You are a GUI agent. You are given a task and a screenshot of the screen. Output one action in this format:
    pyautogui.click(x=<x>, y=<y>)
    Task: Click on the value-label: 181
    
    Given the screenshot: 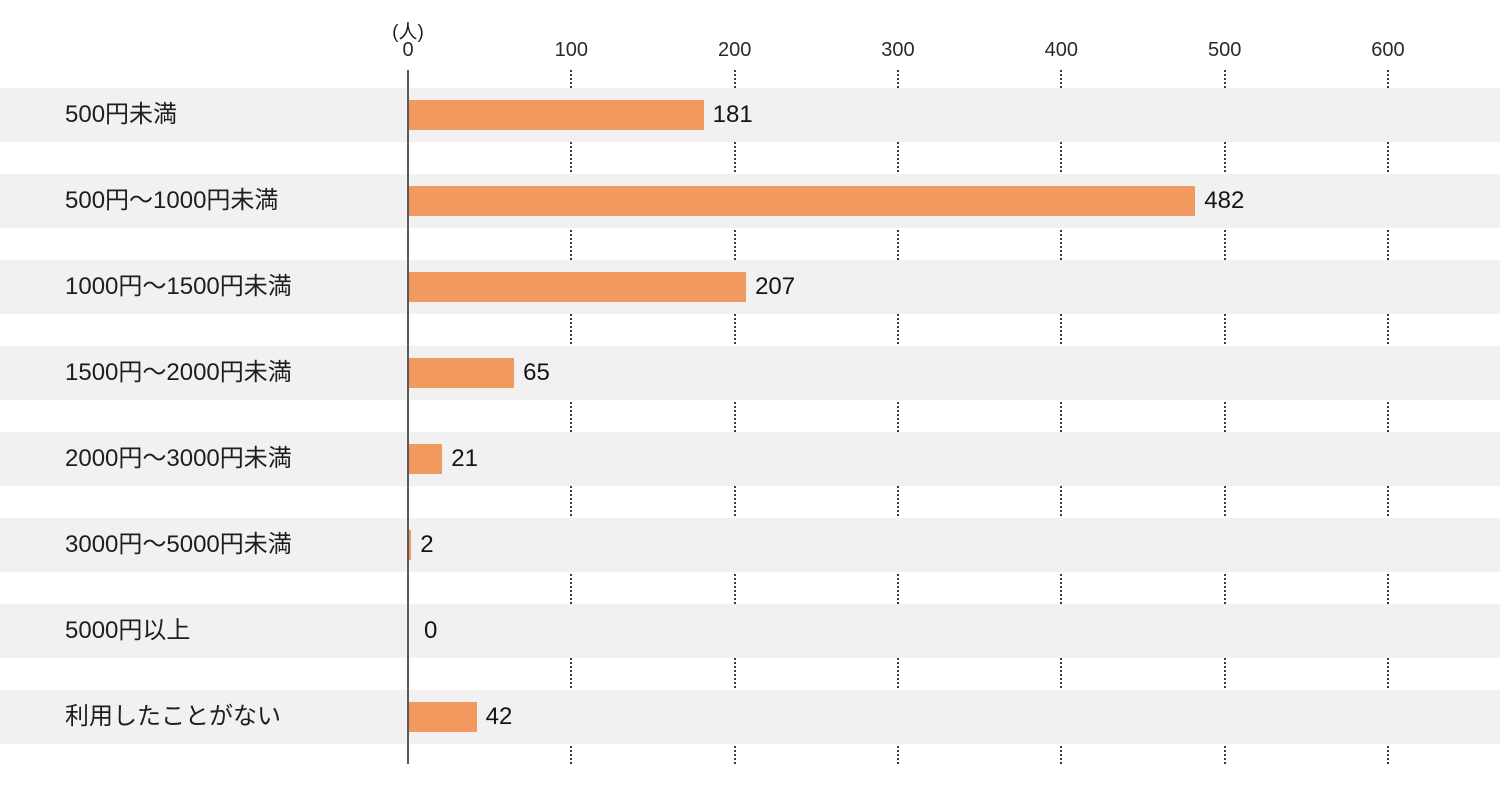 What is the action you would take?
    pyautogui.click(x=732, y=114)
    